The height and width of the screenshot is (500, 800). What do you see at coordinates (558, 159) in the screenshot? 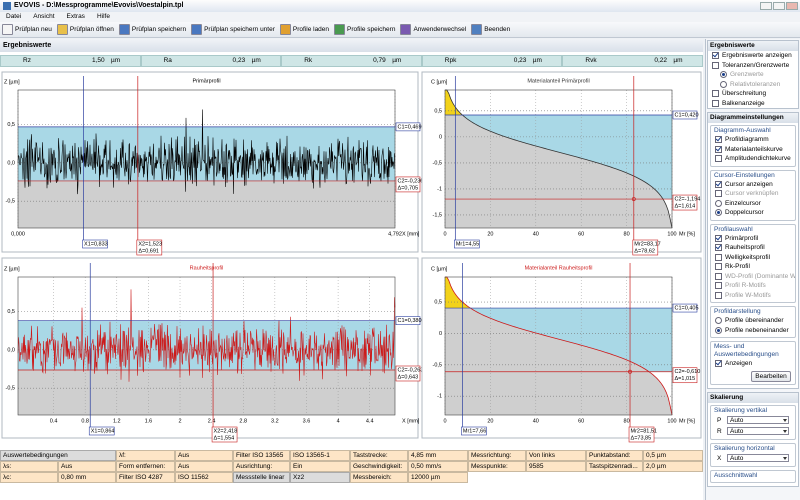
I see `material-area` at bounding box center [558, 159].